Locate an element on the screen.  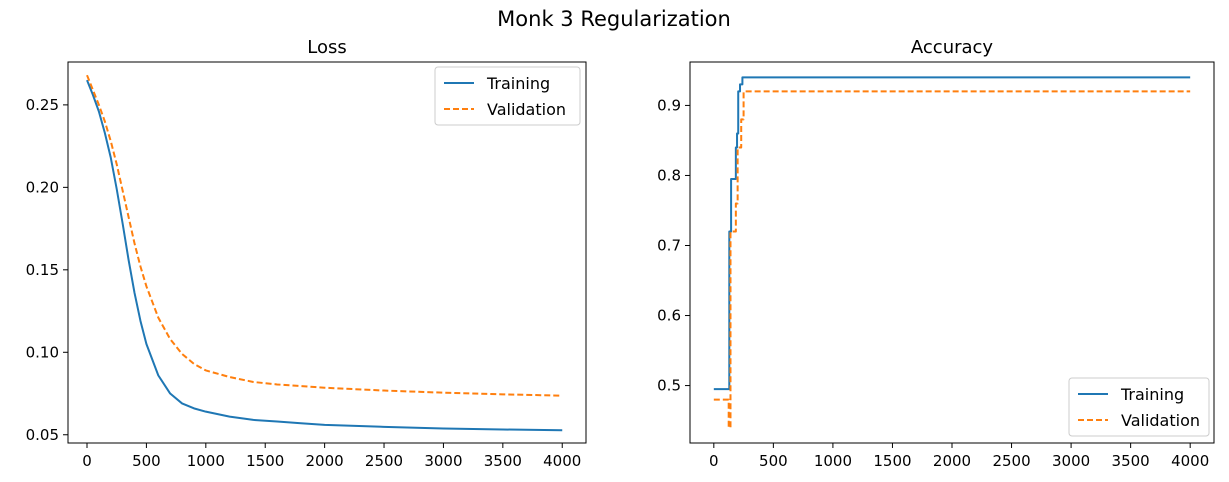
figure-title: Monk 3 Regularization is located at coordinates (614, 19).